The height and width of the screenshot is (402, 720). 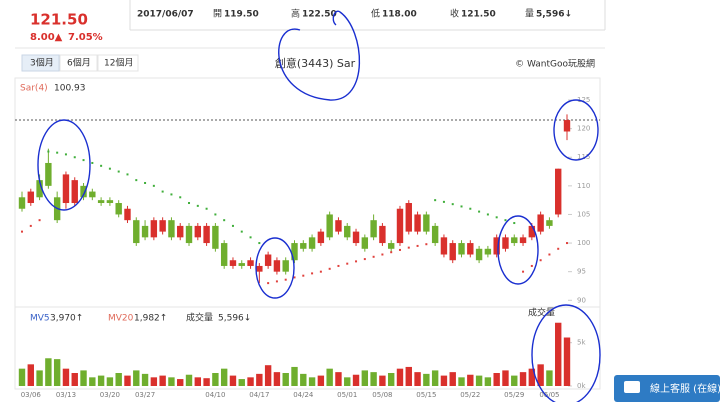 What do you see at coordinates (217, 14) in the screenshot?
I see `label: 開` at bounding box center [217, 14].